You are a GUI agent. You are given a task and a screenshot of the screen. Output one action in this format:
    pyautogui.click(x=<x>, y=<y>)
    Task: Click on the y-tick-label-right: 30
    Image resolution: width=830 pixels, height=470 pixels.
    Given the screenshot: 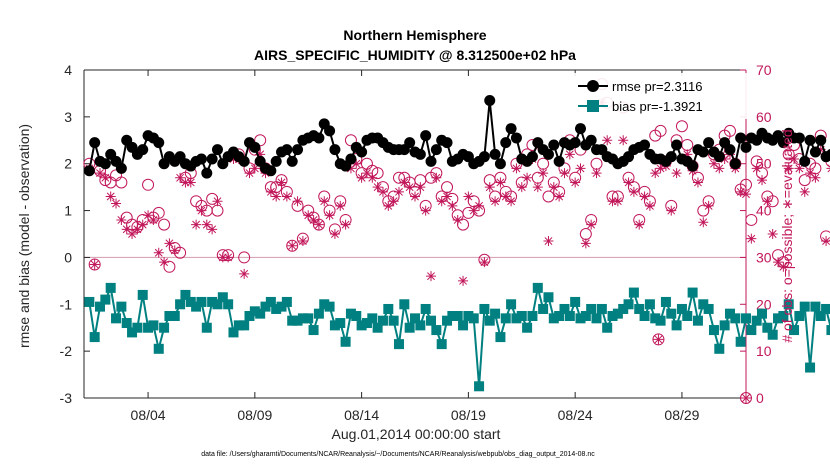 What is the action you would take?
    pyautogui.click(x=764, y=257)
    